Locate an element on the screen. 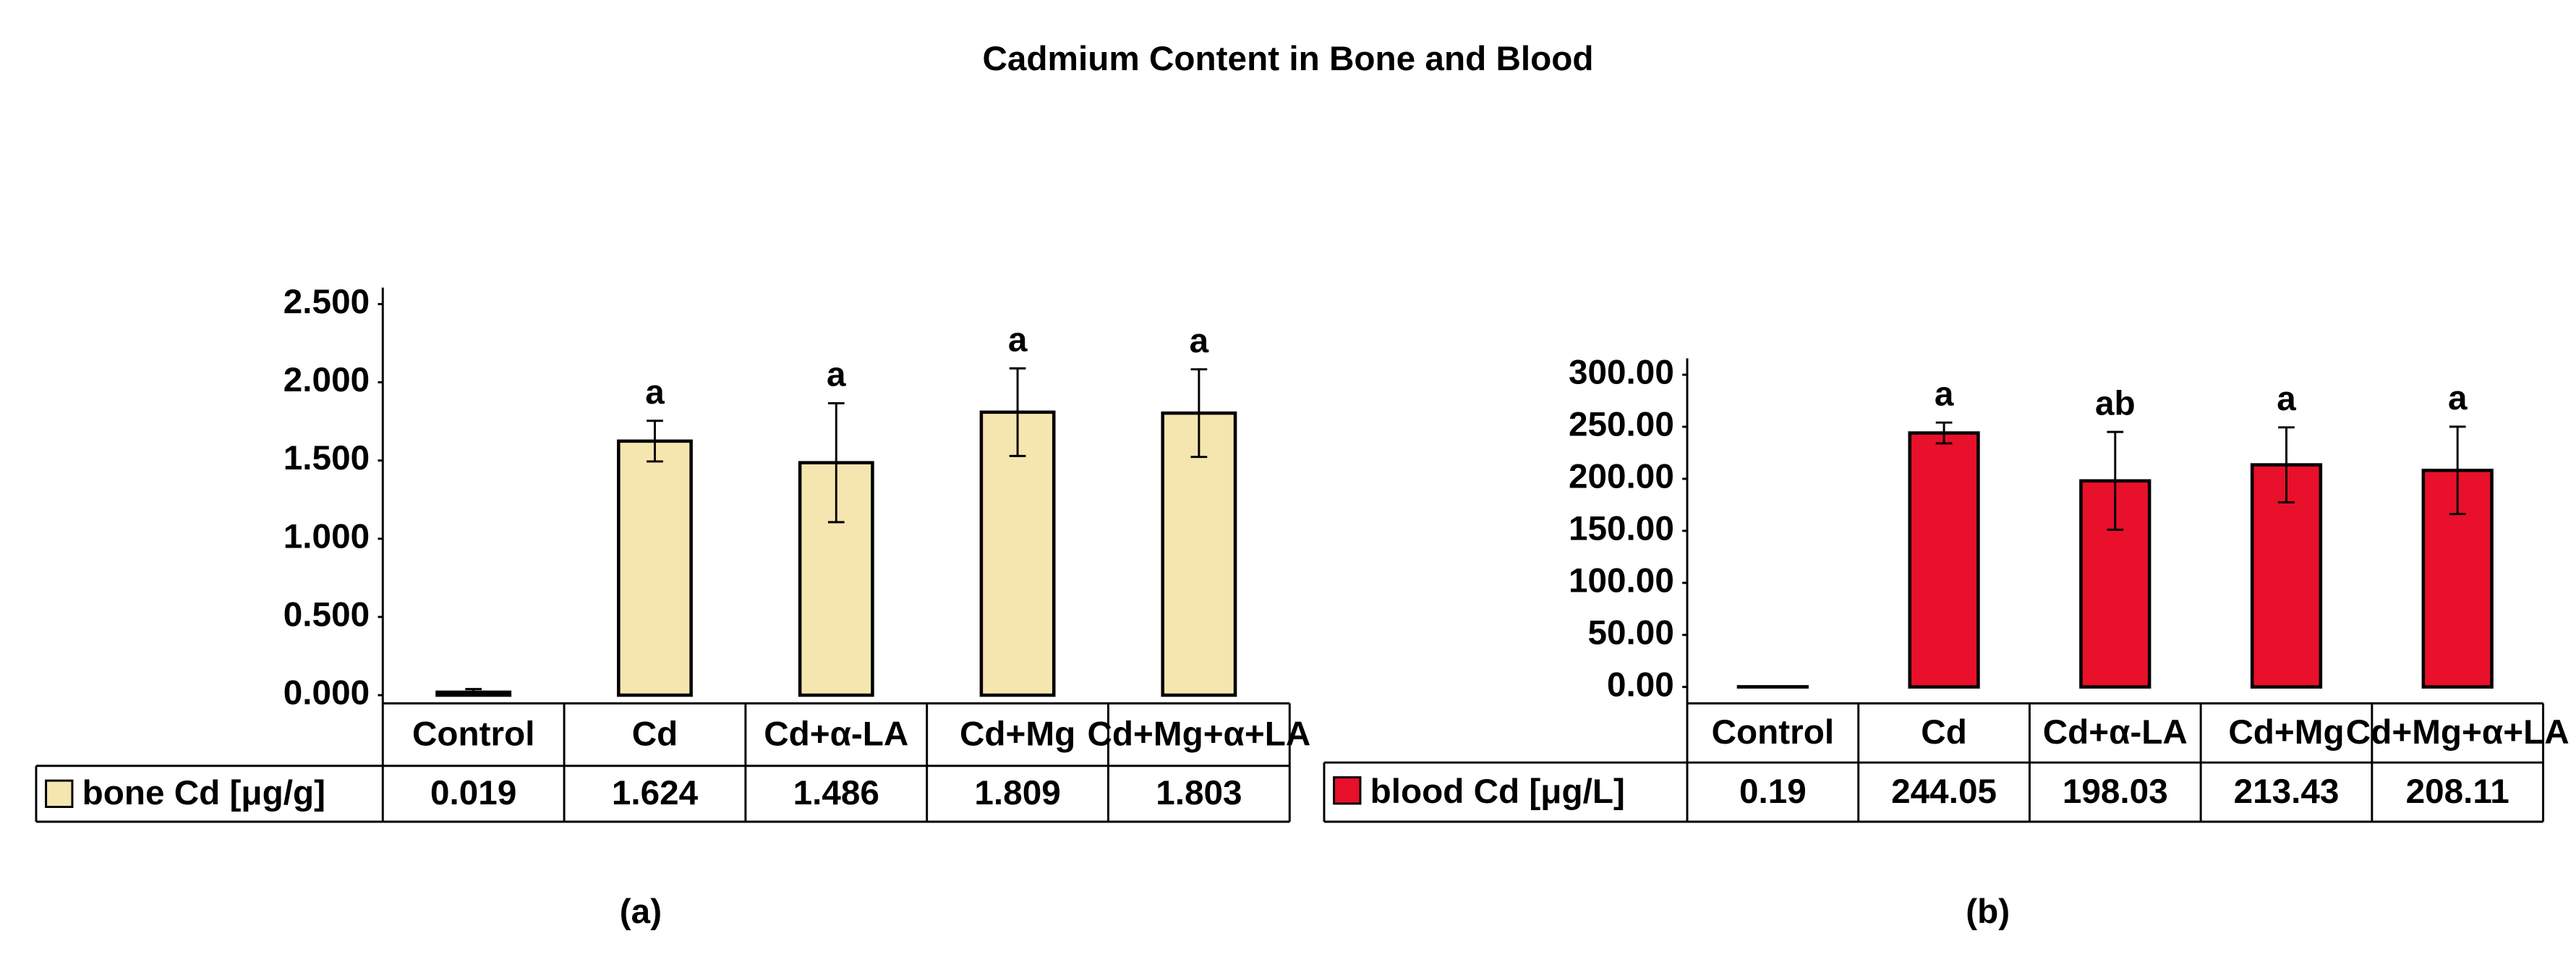 Image resolution: width=2576 pixels, height=970 pixels. value-label: 1.803 is located at coordinates (1199, 793).